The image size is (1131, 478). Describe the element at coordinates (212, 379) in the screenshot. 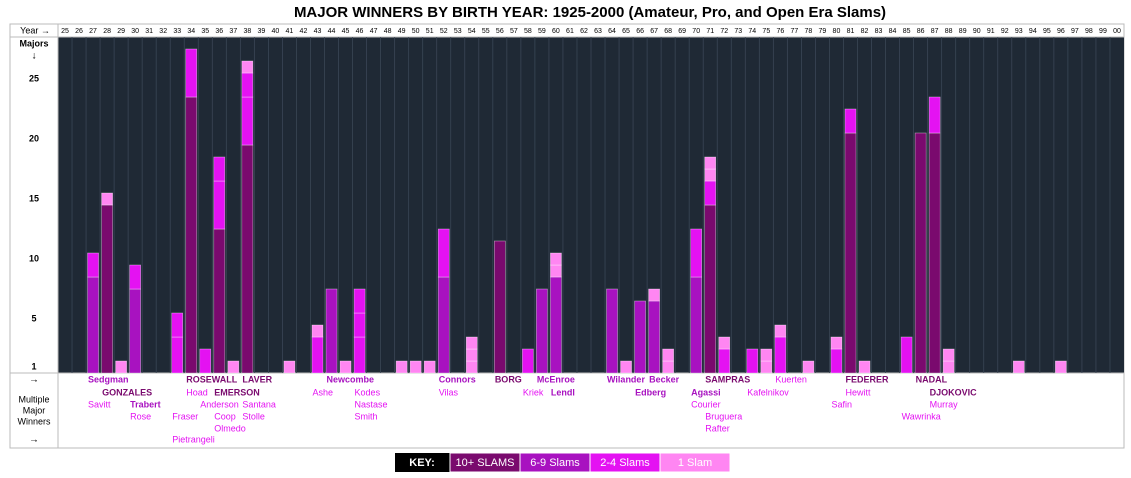

I see `winner-name: ROSEWALL` at that location.